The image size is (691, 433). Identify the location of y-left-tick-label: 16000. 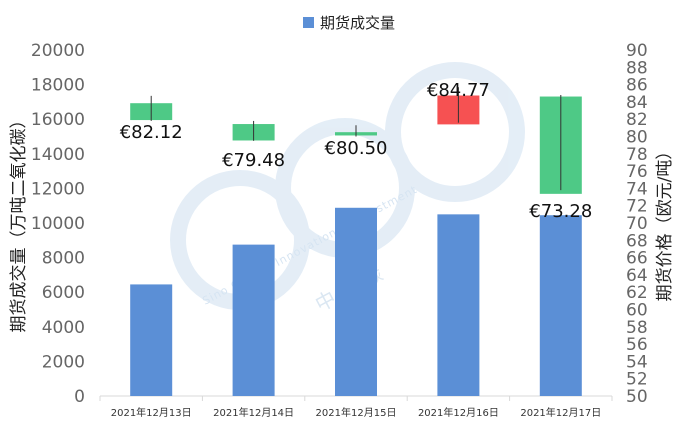
(58, 120).